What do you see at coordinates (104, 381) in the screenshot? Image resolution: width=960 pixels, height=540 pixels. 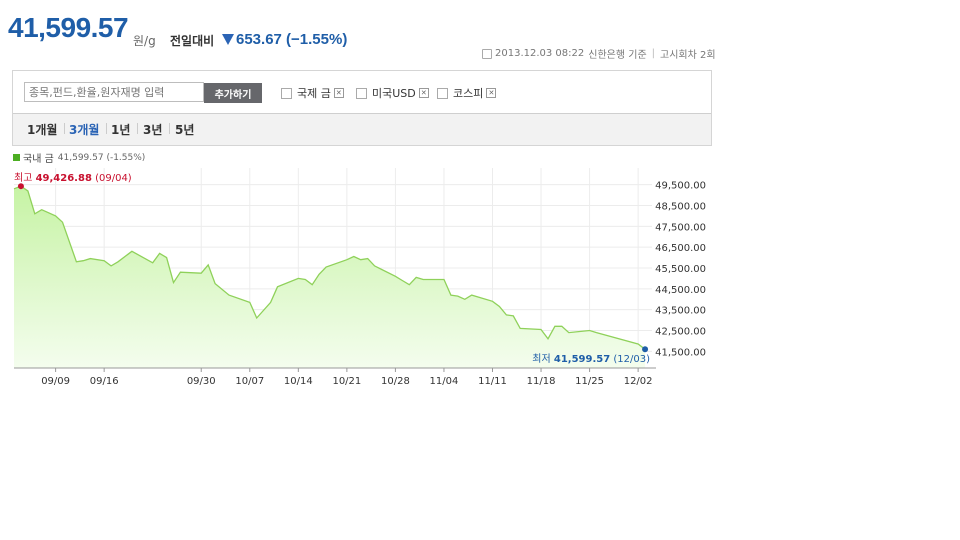 I see `x-tick-label: 09/16` at bounding box center [104, 381].